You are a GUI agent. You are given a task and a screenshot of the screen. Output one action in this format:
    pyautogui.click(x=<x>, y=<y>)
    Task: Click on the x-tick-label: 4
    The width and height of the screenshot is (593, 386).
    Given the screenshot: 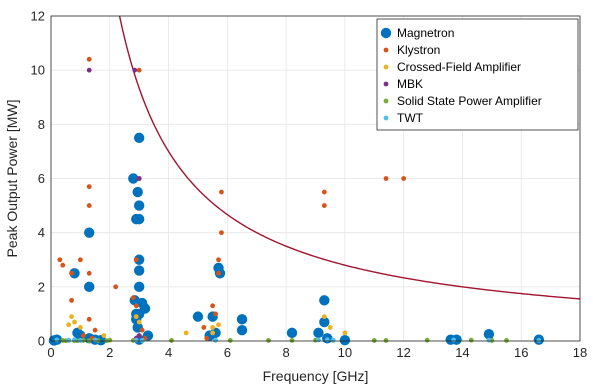 What is the action you would take?
    pyautogui.click(x=168, y=352)
    